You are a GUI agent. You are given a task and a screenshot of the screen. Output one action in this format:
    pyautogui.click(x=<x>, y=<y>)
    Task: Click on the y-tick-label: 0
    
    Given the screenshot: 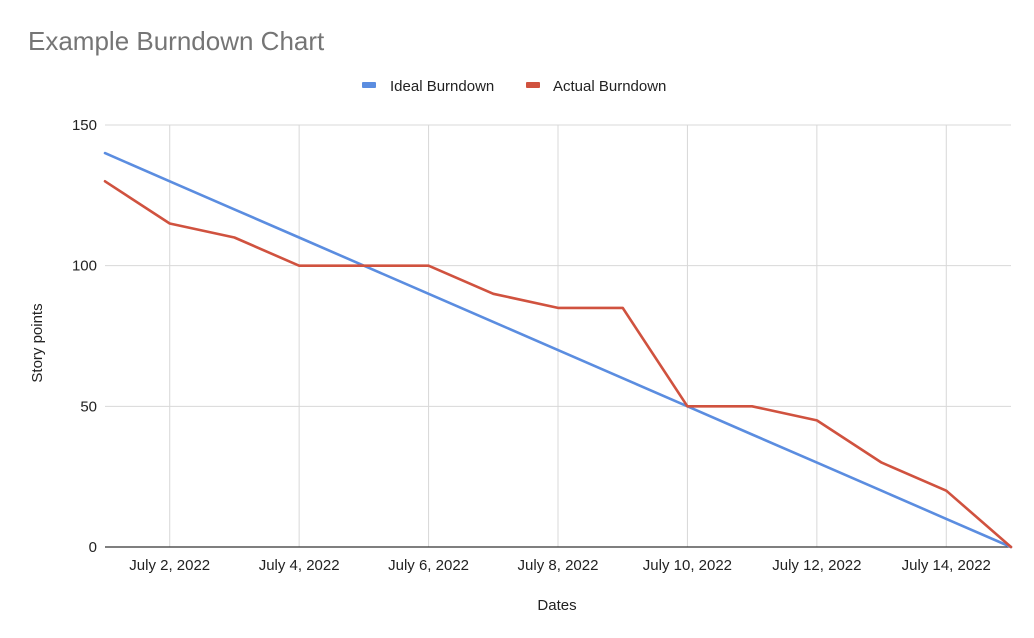 What is the action you would take?
    pyautogui.click(x=93, y=547)
    